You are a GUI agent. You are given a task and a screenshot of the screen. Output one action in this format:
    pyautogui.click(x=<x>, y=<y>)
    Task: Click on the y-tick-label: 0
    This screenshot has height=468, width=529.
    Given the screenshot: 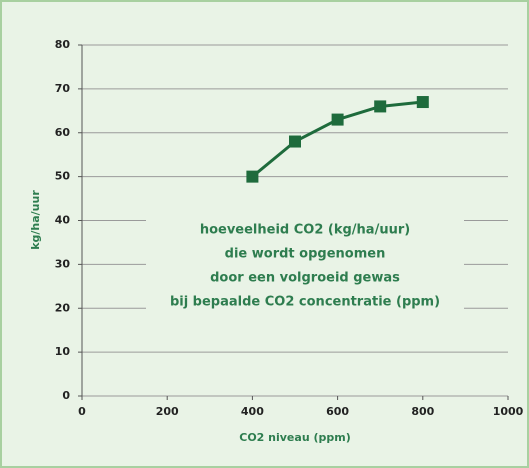 What is the action you would take?
    pyautogui.click(x=66, y=395)
    